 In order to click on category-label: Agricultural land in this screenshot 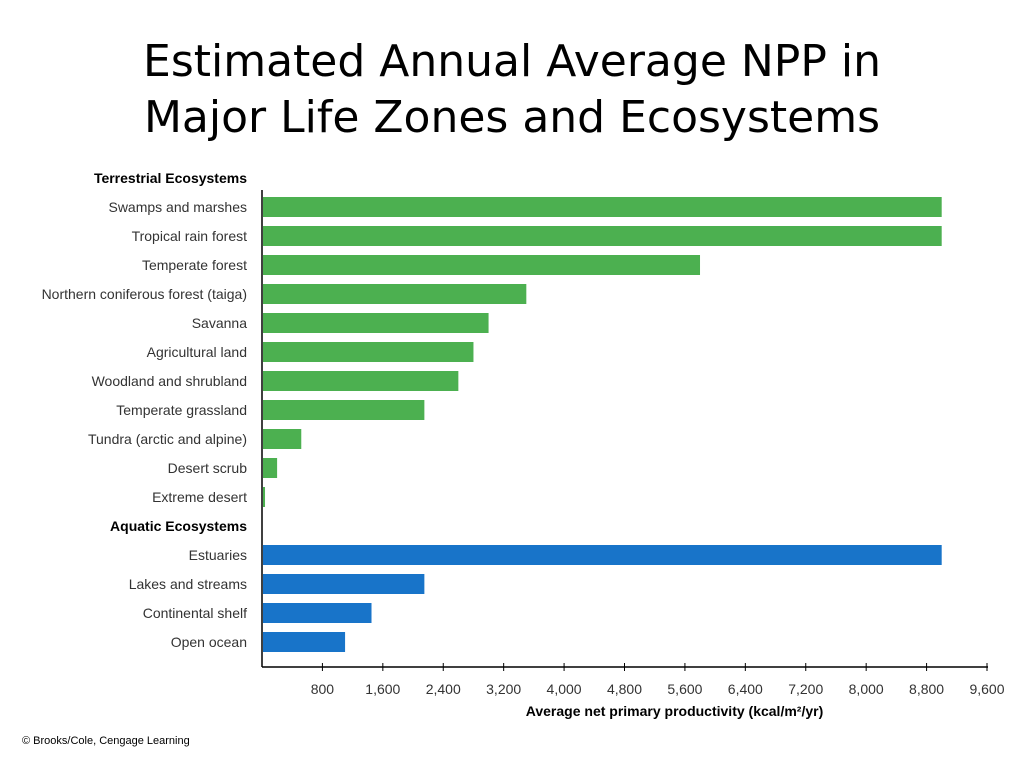, I will do `click(197, 352)`.